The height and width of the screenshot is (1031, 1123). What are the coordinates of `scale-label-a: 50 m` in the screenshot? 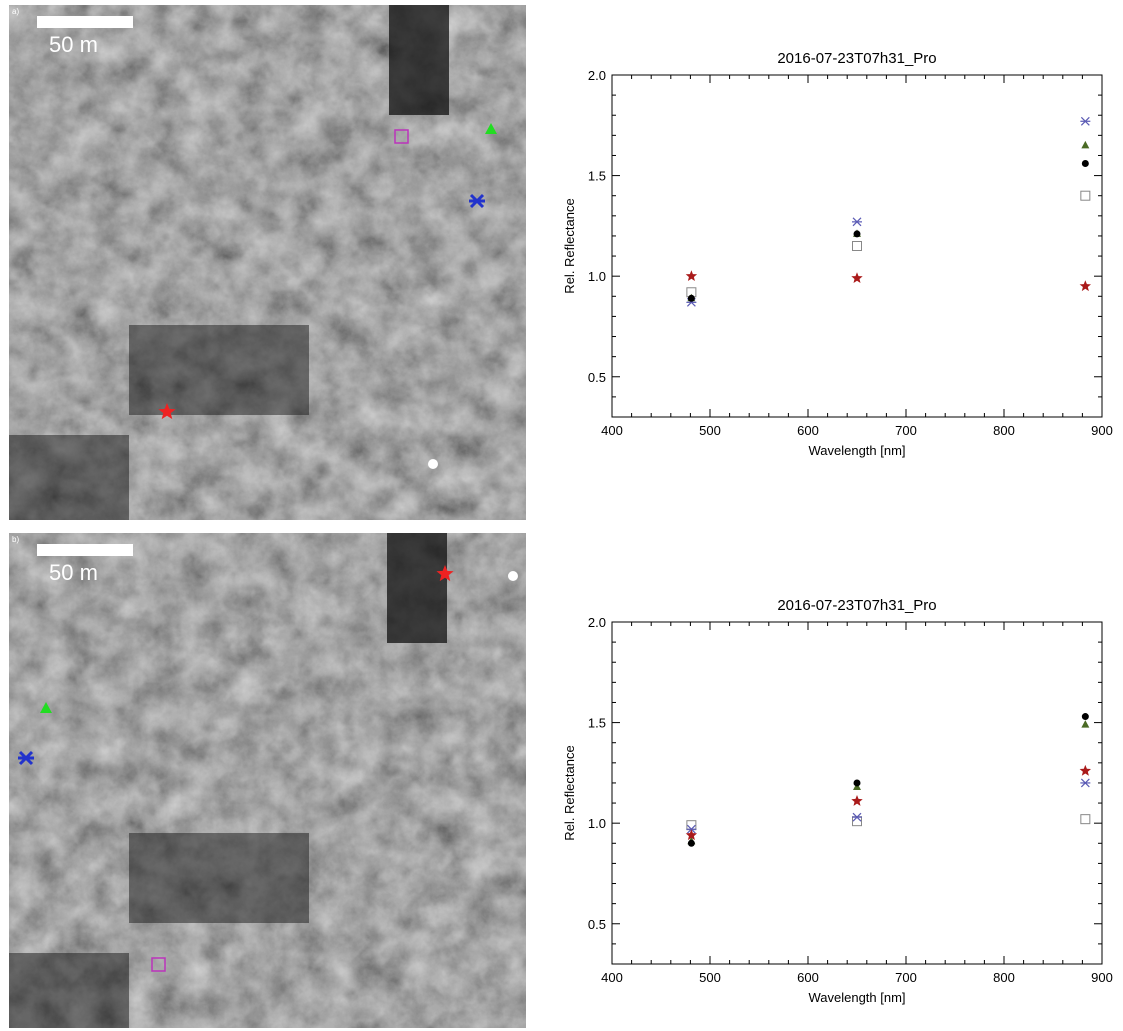 It's located at (73, 44).